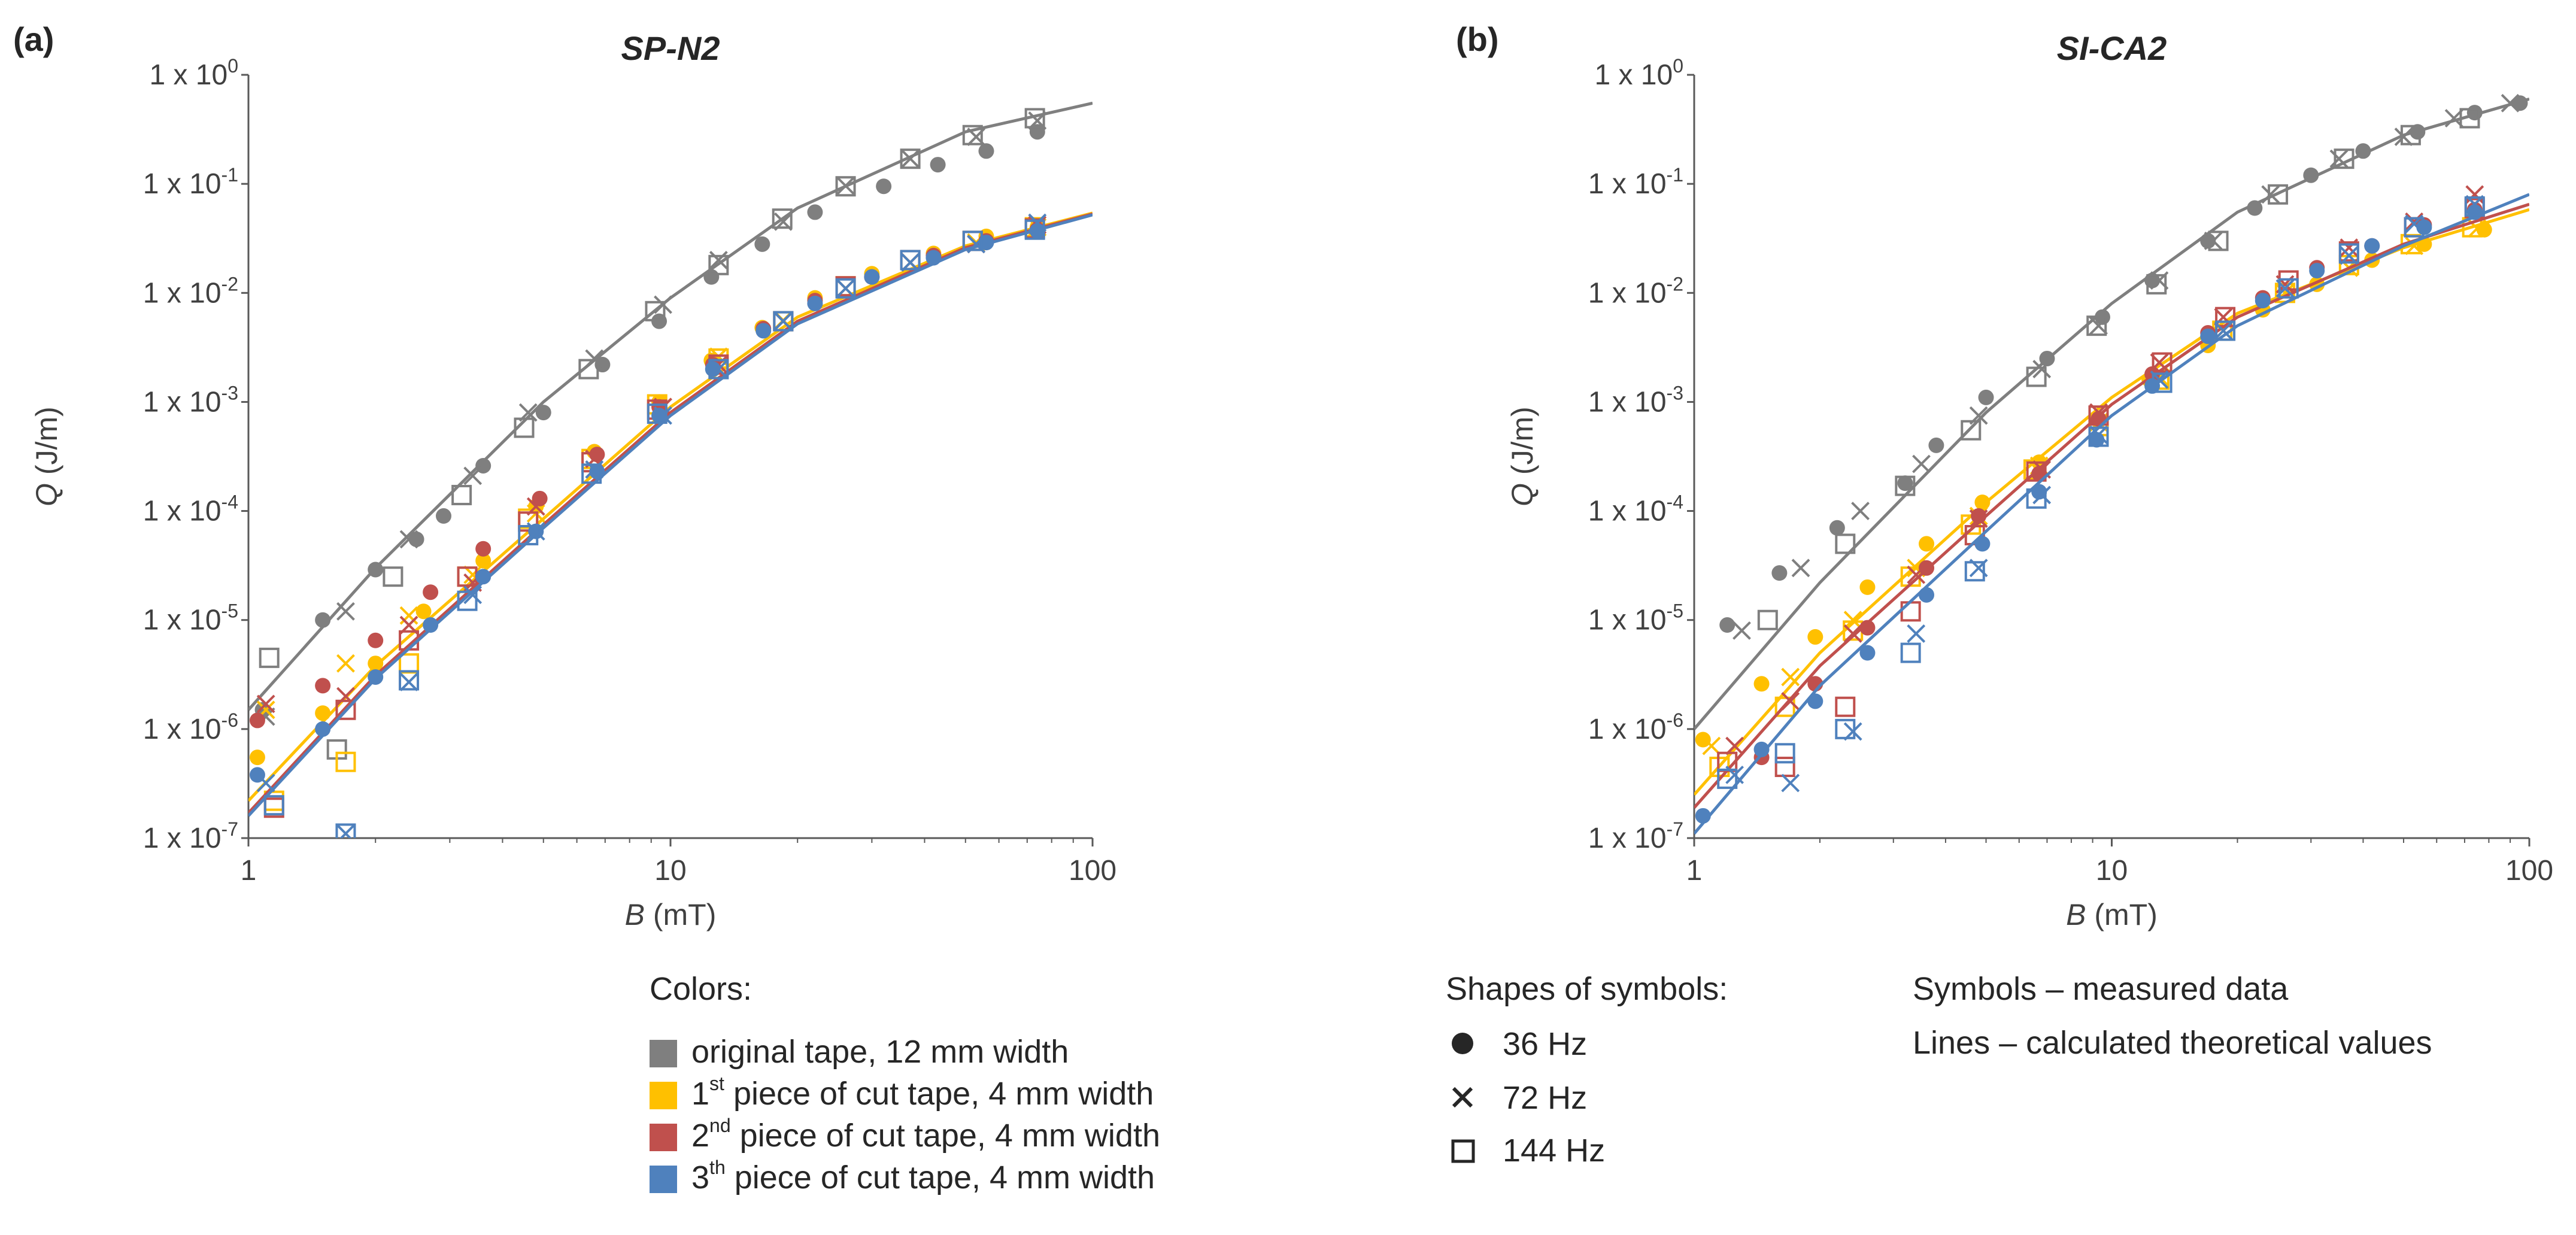  Describe the element at coordinates (1462, 1043) in the screenshot. I see `legend-shape-circle` at that location.